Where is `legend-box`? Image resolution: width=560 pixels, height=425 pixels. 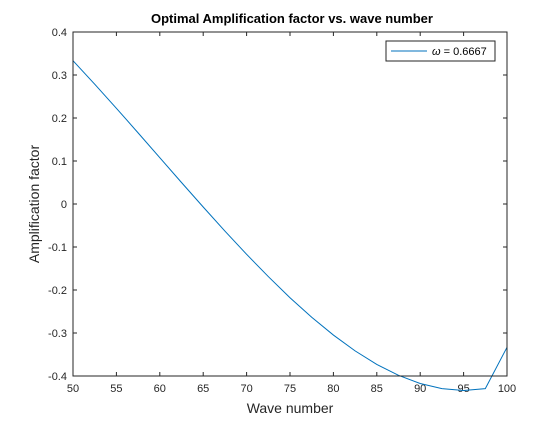
legend-box is located at coordinates (440, 51).